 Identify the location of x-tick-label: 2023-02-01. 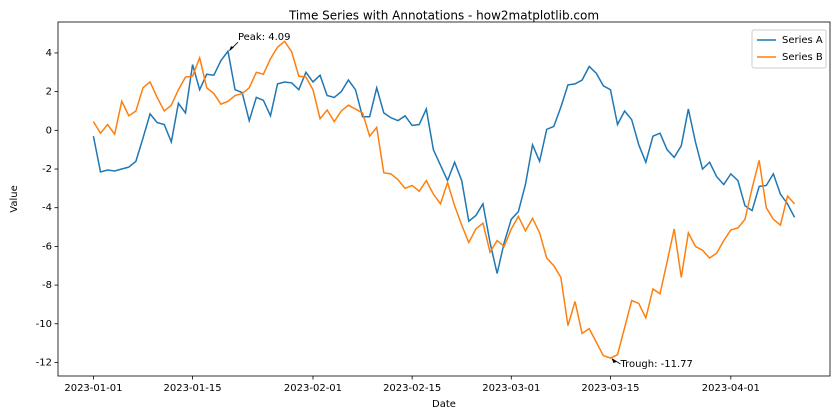
(313, 388).